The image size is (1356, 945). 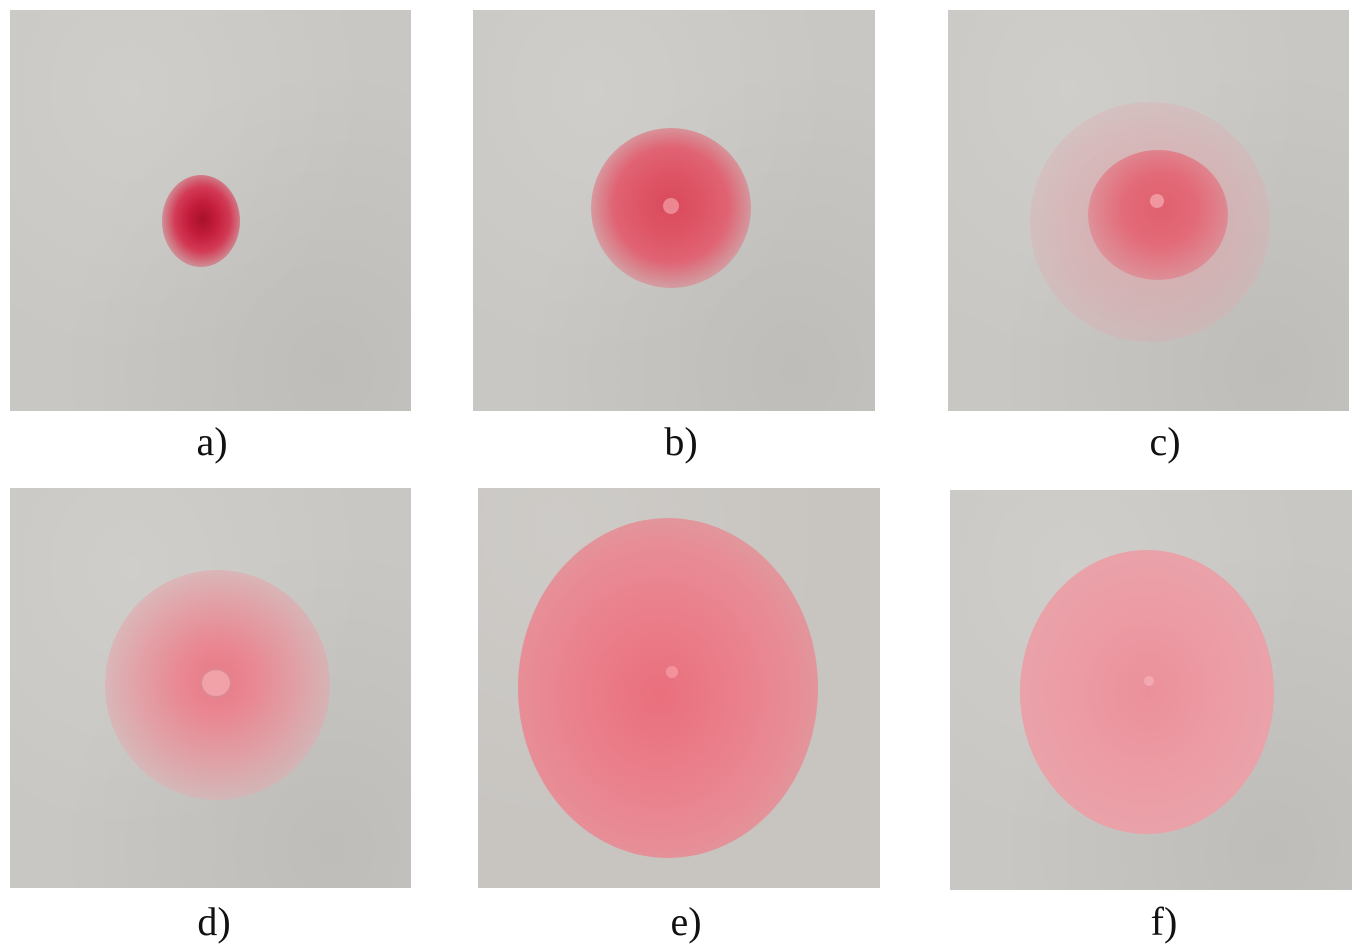 I want to click on photo-panel-e, so click(x=679, y=688).